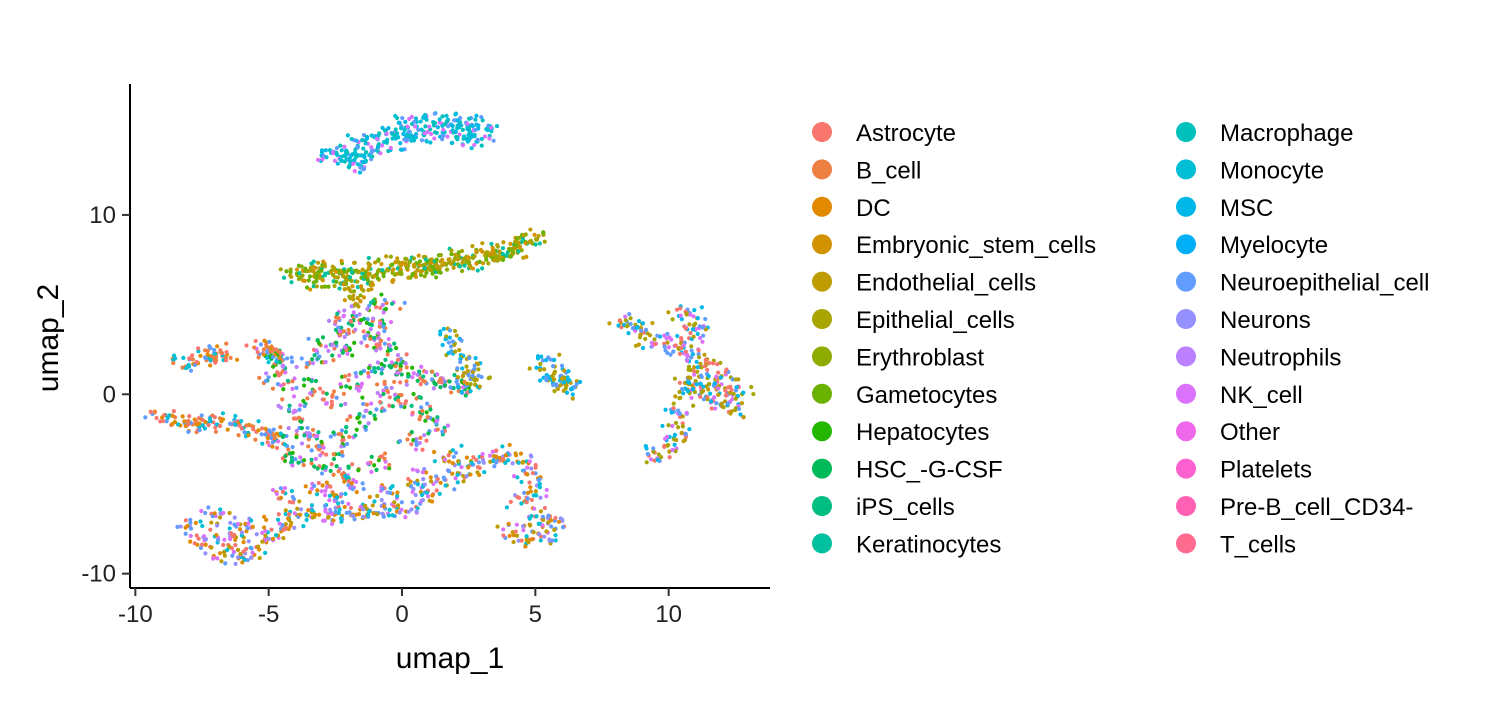 The width and height of the screenshot is (1504, 702). I want to click on legend-entry: Myelocyte, so click(1252, 245).